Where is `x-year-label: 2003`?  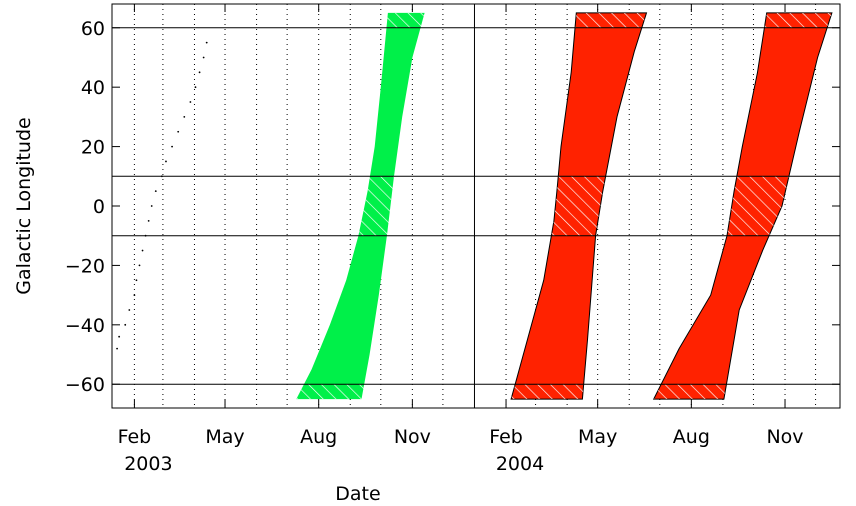
x-year-label: 2003 is located at coordinates (148, 464).